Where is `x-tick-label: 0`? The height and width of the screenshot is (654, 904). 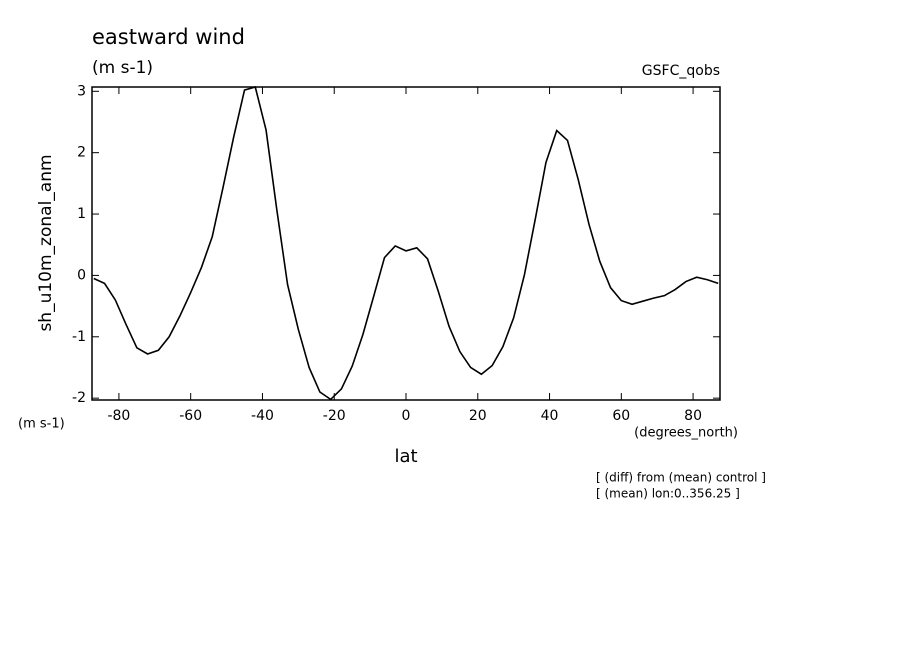
x-tick-label: 0 is located at coordinates (406, 416).